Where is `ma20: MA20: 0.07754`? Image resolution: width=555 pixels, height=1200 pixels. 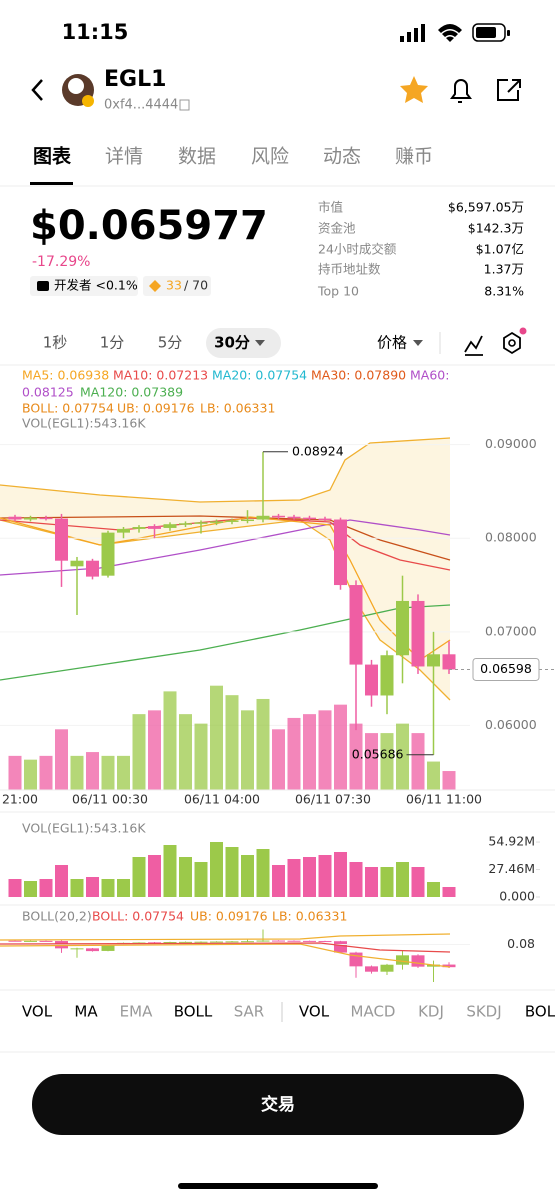
ma20: MA20: 0.07754 is located at coordinates (259, 375).